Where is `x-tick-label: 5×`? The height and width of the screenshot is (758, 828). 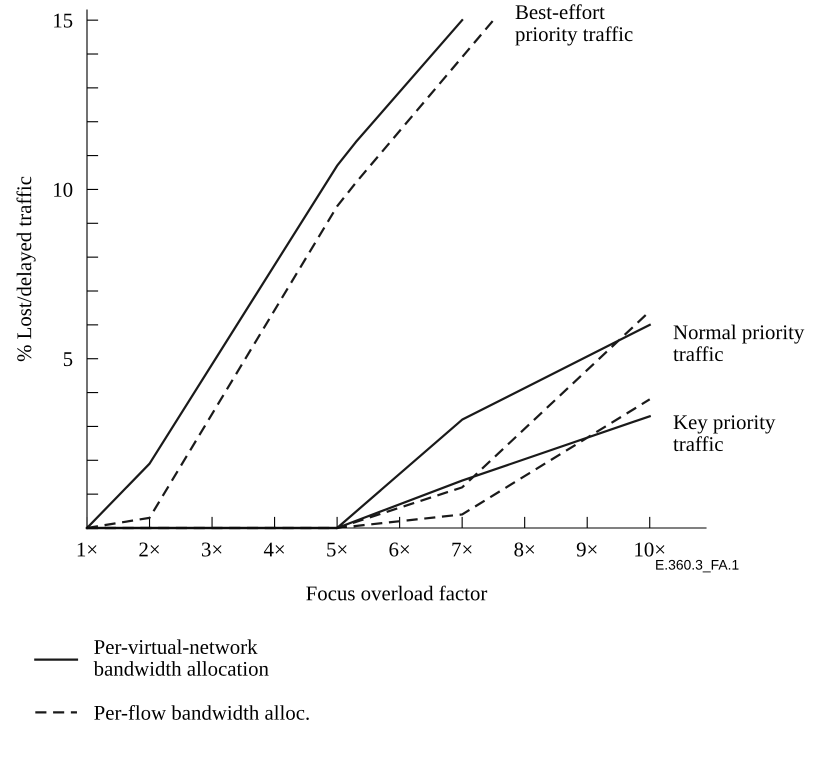 x-tick-label: 5× is located at coordinates (337, 549).